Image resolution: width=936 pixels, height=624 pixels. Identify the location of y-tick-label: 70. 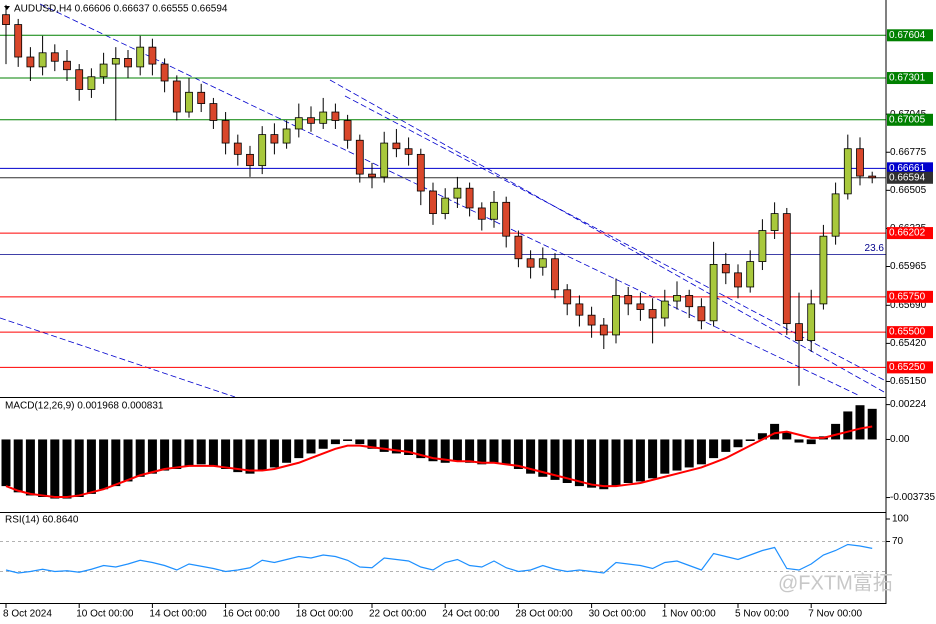
(898, 541).